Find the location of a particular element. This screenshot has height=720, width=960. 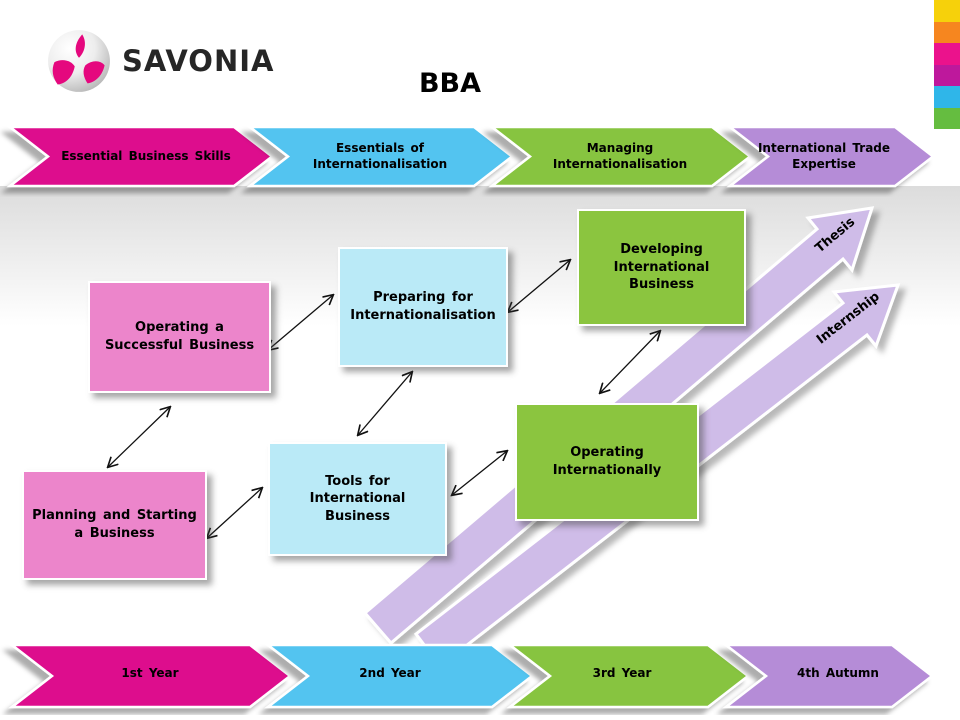

bottom-chevron-3rd-year is located at coordinates (628, 676).